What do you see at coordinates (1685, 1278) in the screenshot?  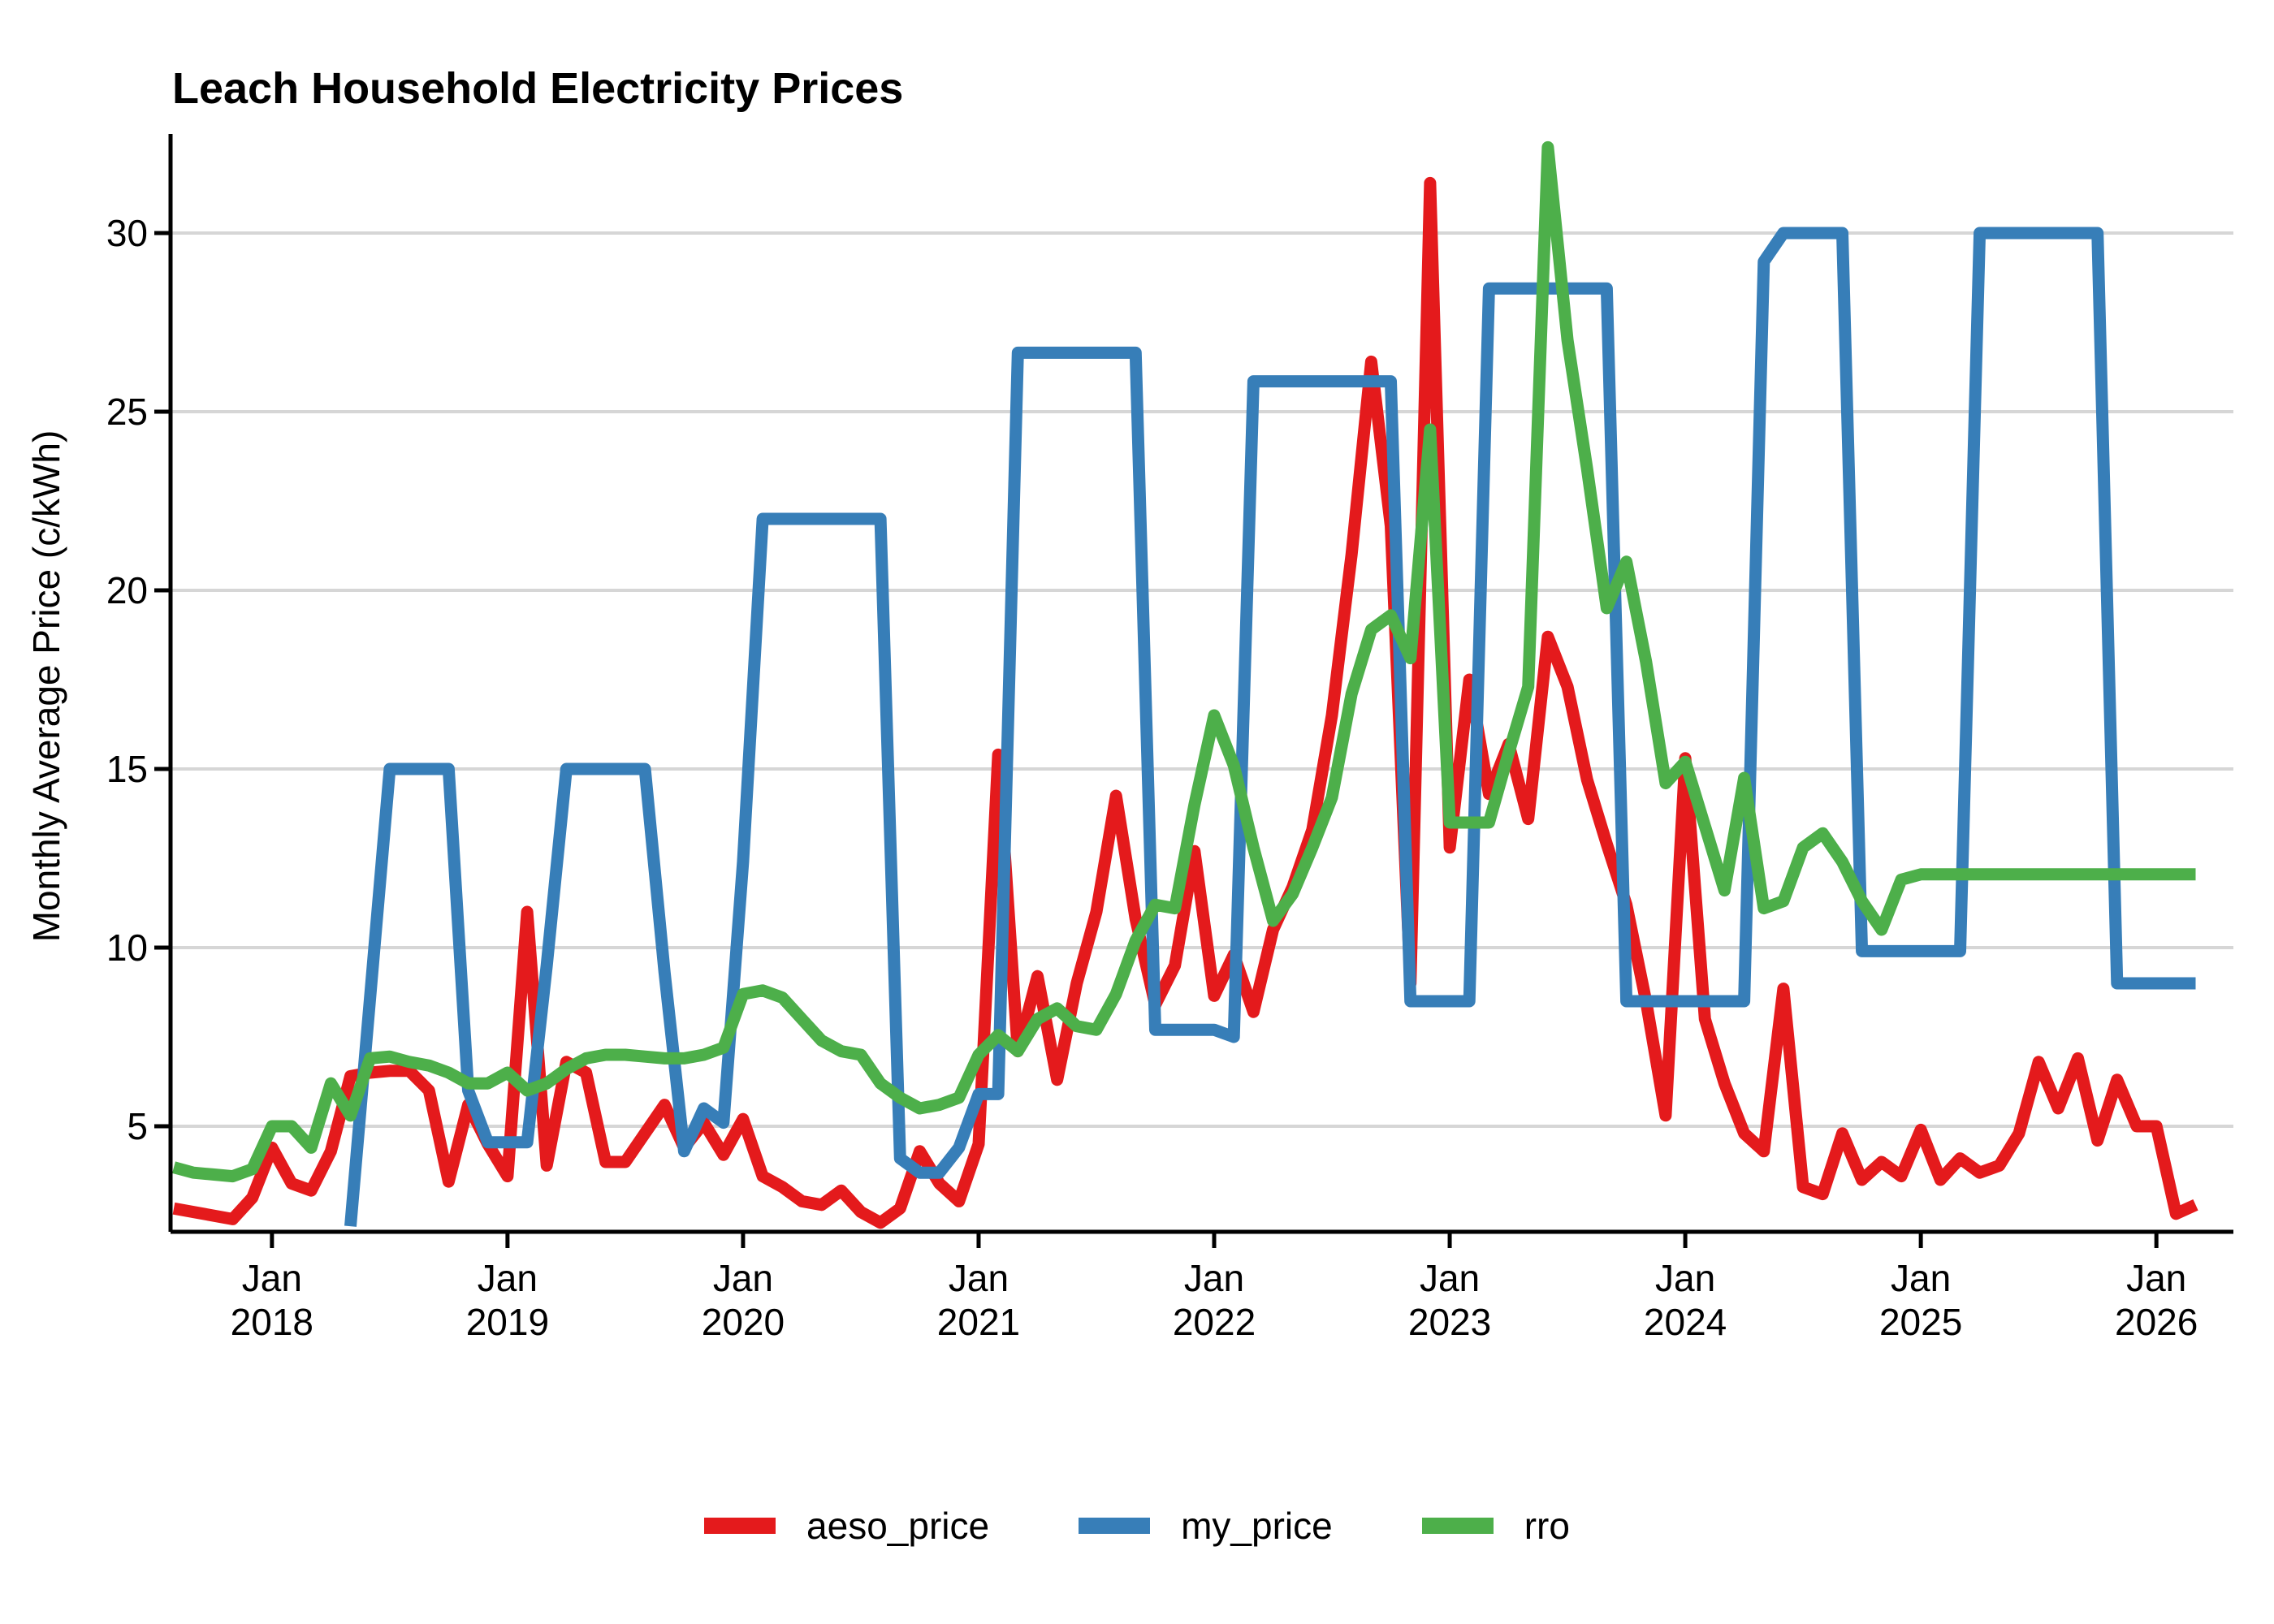 I see `x-tick-label-month-2024-01: Jan` at bounding box center [1685, 1278].